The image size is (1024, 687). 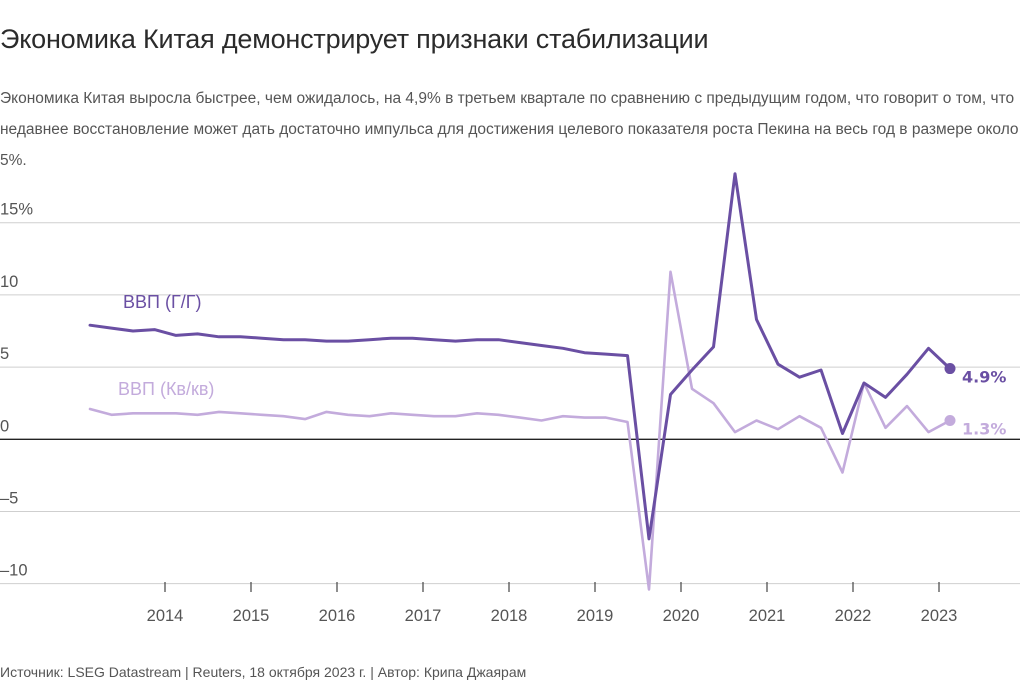 What do you see at coordinates (853, 616) in the screenshot?
I see `x-tick-label: 2022` at bounding box center [853, 616].